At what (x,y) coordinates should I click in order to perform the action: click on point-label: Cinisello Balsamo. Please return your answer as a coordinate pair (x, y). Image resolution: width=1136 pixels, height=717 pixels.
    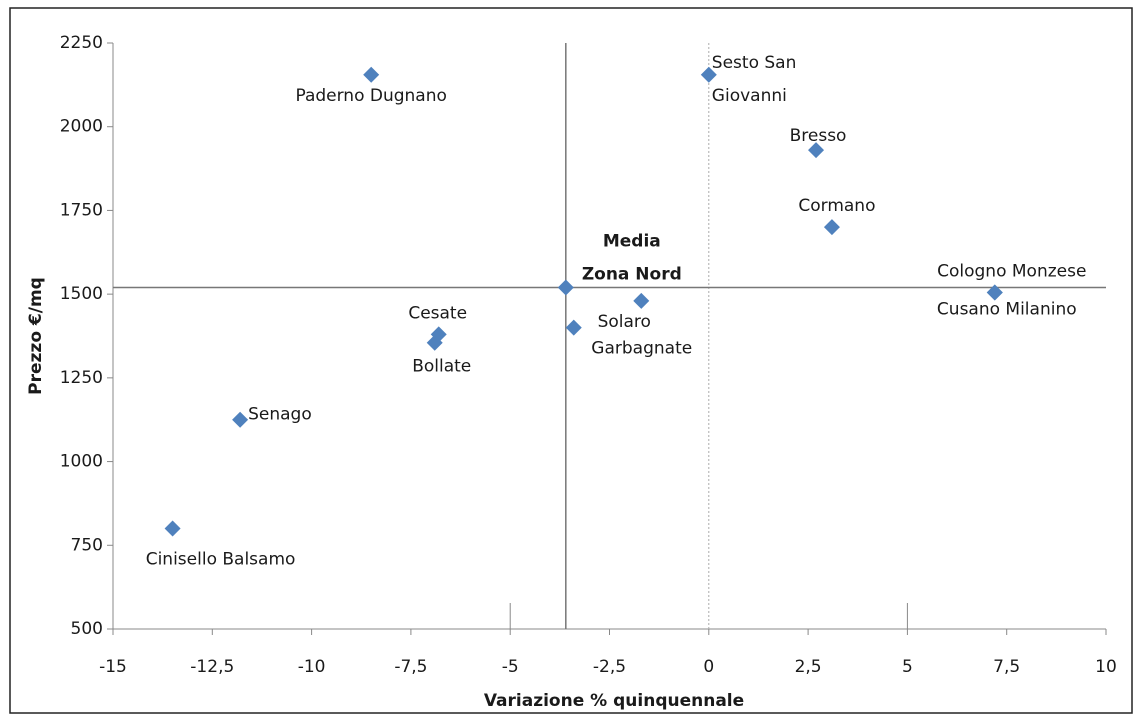
    Looking at the image, I should click on (221, 560).